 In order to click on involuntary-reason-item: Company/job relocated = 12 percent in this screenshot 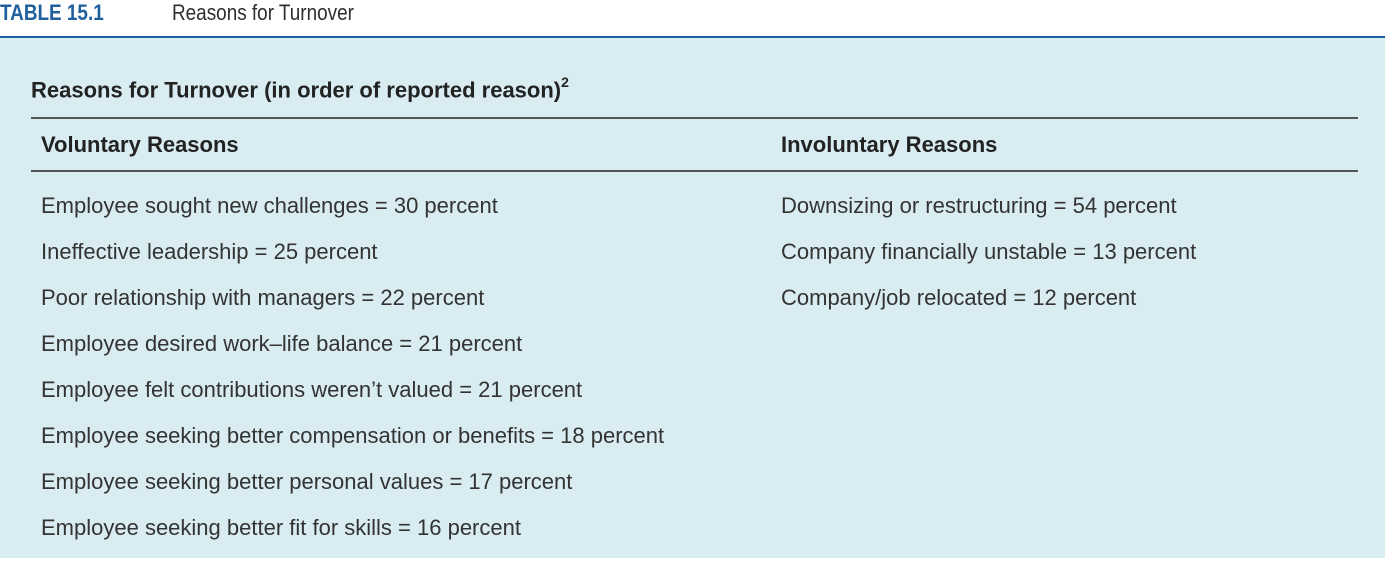, I will do `click(959, 297)`.